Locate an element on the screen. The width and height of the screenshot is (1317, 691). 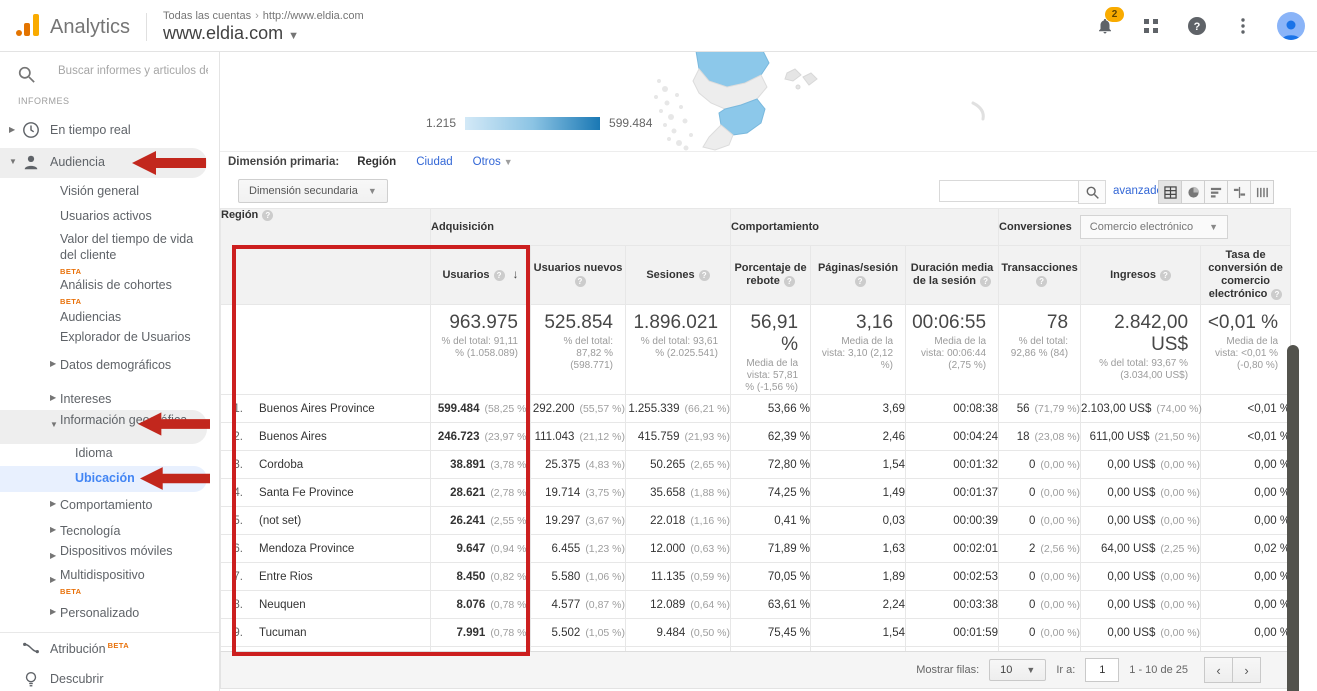
attribution-icon is located at coordinates (31, 649).